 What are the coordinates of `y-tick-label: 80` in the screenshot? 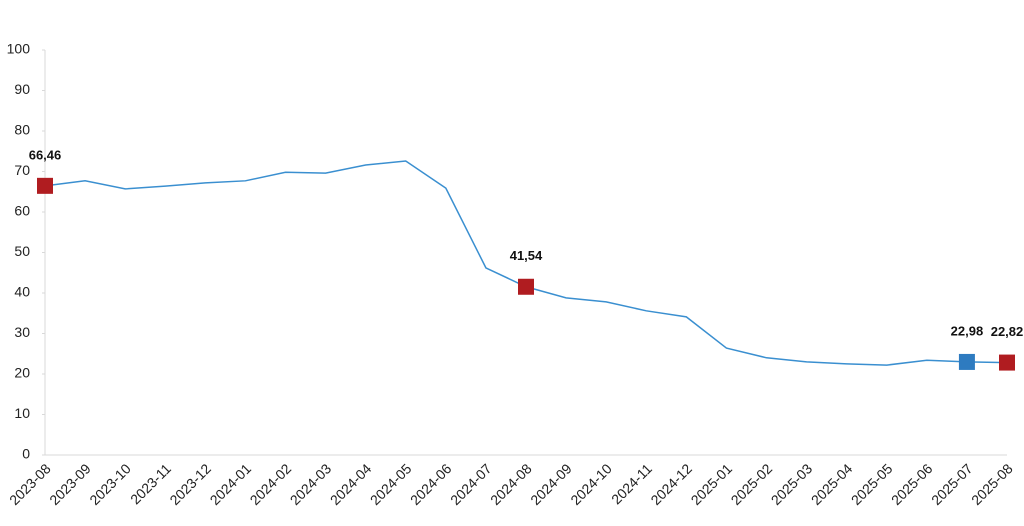 It's located at (22, 130).